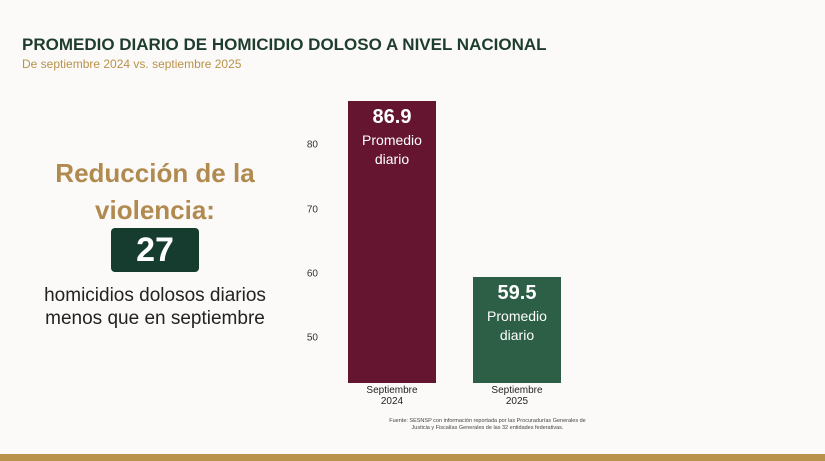 This screenshot has width=825, height=461. I want to click on summary-heading: Reducción de la violencia:, so click(155, 191).